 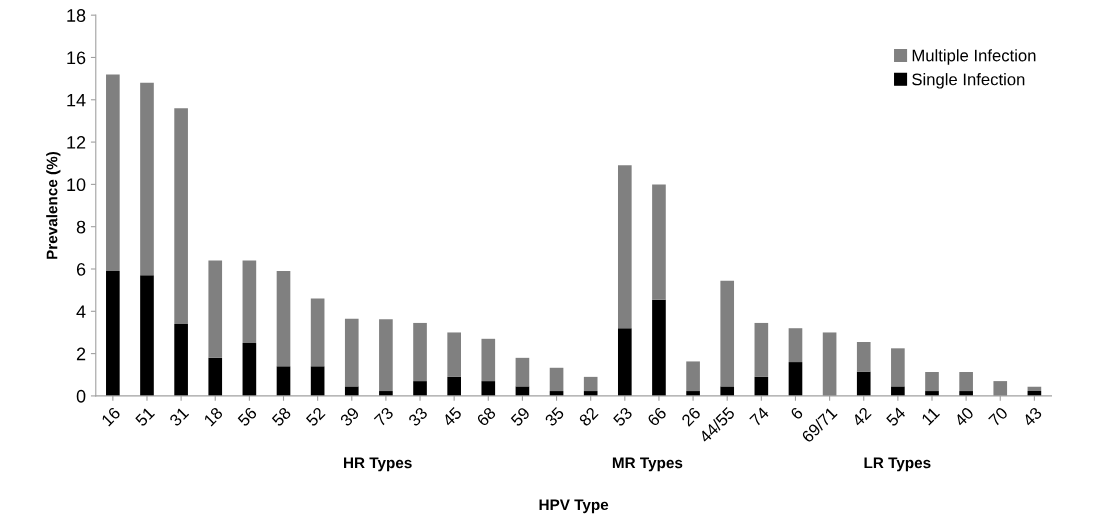 What do you see at coordinates (486, 416) in the screenshot?
I see `x-tick-label: 68` at bounding box center [486, 416].